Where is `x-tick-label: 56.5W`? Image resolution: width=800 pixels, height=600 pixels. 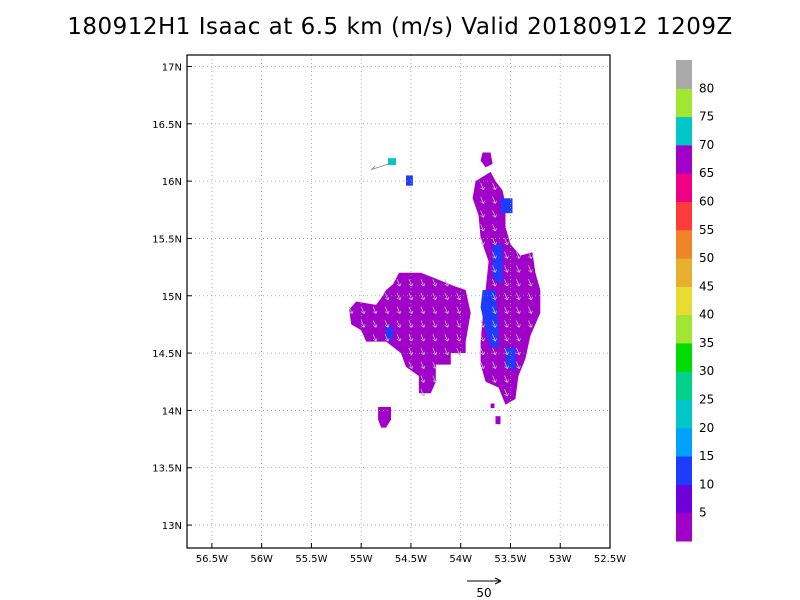 x-tick-label: 56.5W is located at coordinates (212, 559).